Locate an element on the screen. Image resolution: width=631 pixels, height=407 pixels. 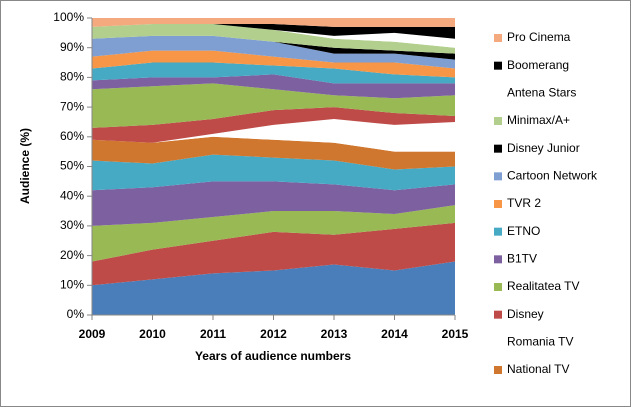
y-tick-label: 40% is located at coordinates (72, 195).